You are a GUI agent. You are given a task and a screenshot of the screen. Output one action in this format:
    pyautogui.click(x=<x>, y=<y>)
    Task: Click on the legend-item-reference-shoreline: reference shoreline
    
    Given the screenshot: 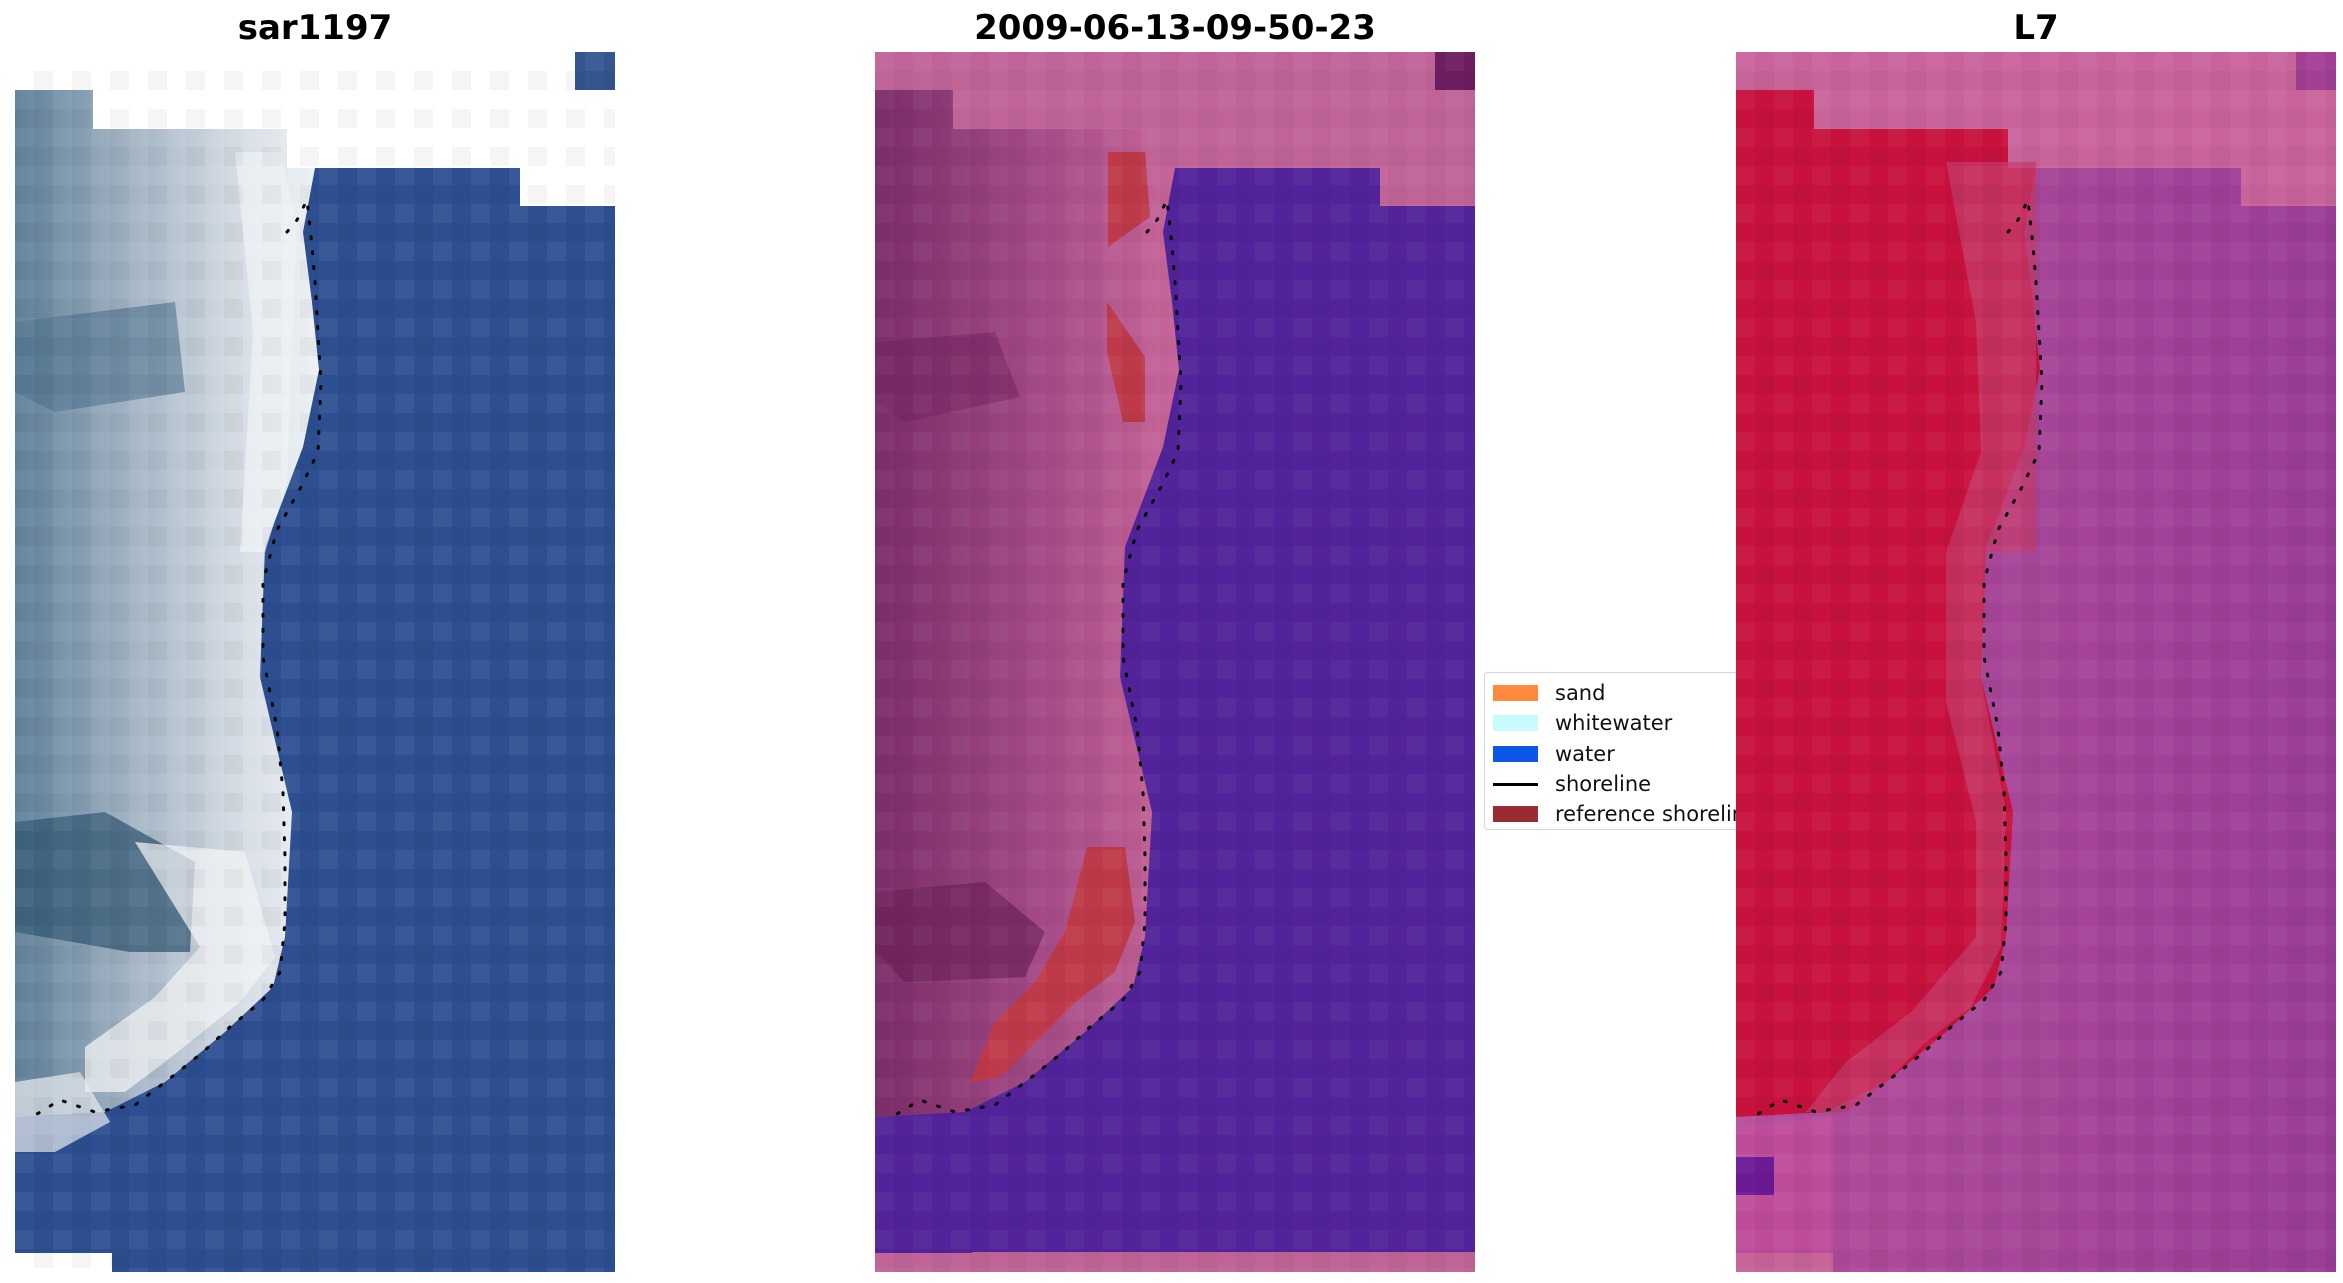 What is the action you would take?
    pyautogui.click(x=1614, y=814)
    